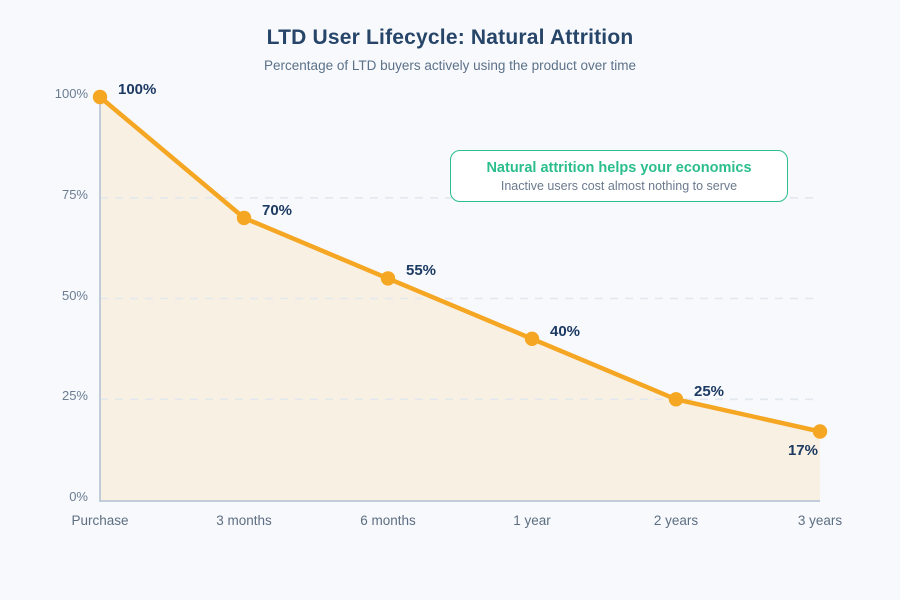 Image resolution: width=900 pixels, height=600 pixels. Describe the element at coordinates (450, 37) in the screenshot. I see `chart-title: LTD User Lifecycle: Natural Attrition` at that location.